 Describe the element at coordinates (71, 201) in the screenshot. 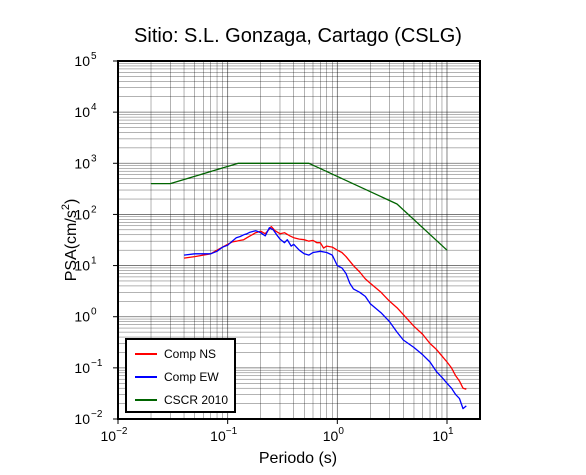

I see `y-axis-label-end: )` at that location.